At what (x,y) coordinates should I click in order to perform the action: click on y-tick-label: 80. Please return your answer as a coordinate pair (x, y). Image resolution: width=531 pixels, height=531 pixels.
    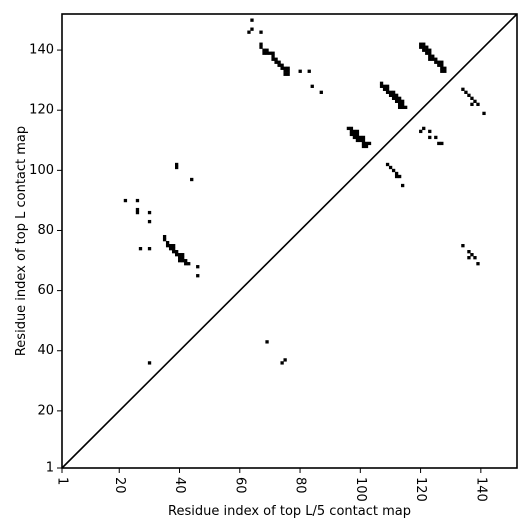
    Looking at the image, I should click on (45, 230).